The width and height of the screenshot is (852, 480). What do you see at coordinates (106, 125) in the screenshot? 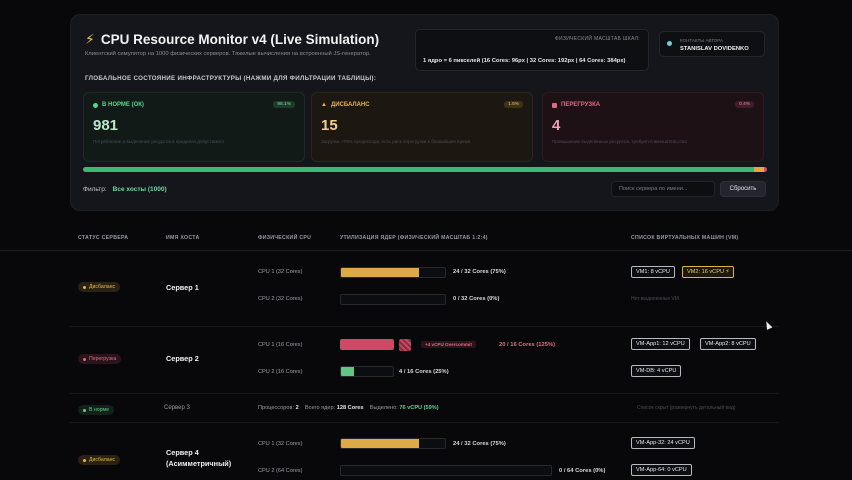
I see `card-count: 981` at bounding box center [106, 125].